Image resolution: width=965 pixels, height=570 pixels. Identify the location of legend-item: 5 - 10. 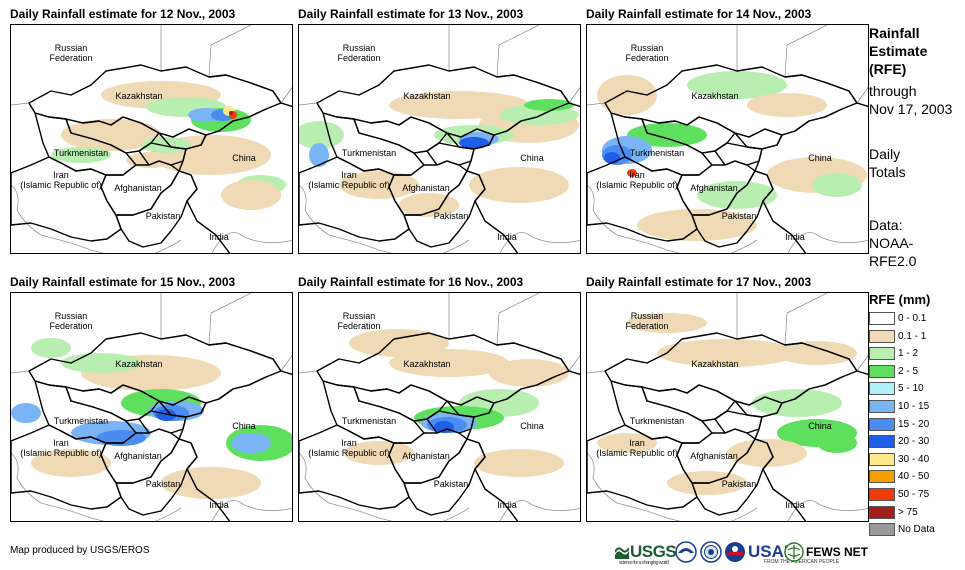
(916, 389).